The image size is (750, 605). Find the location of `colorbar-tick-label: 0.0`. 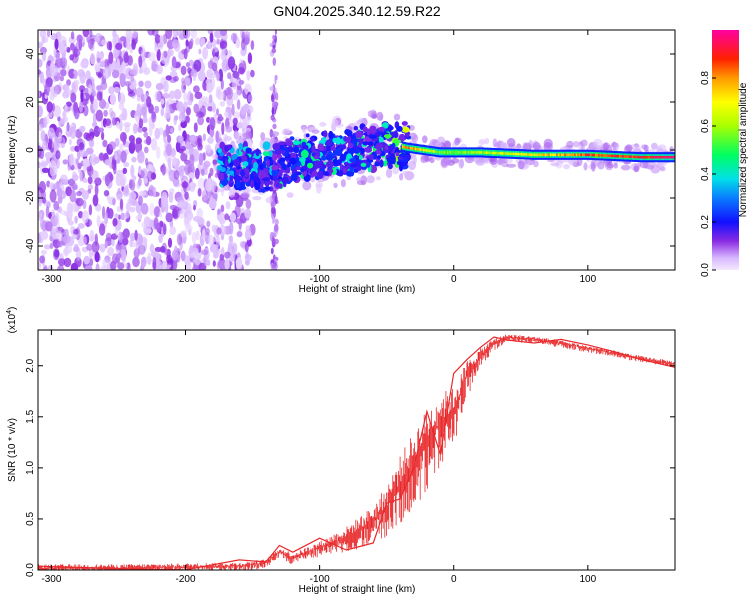

colorbar-tick-label: 0.0 is located at coordinates (705, 270).